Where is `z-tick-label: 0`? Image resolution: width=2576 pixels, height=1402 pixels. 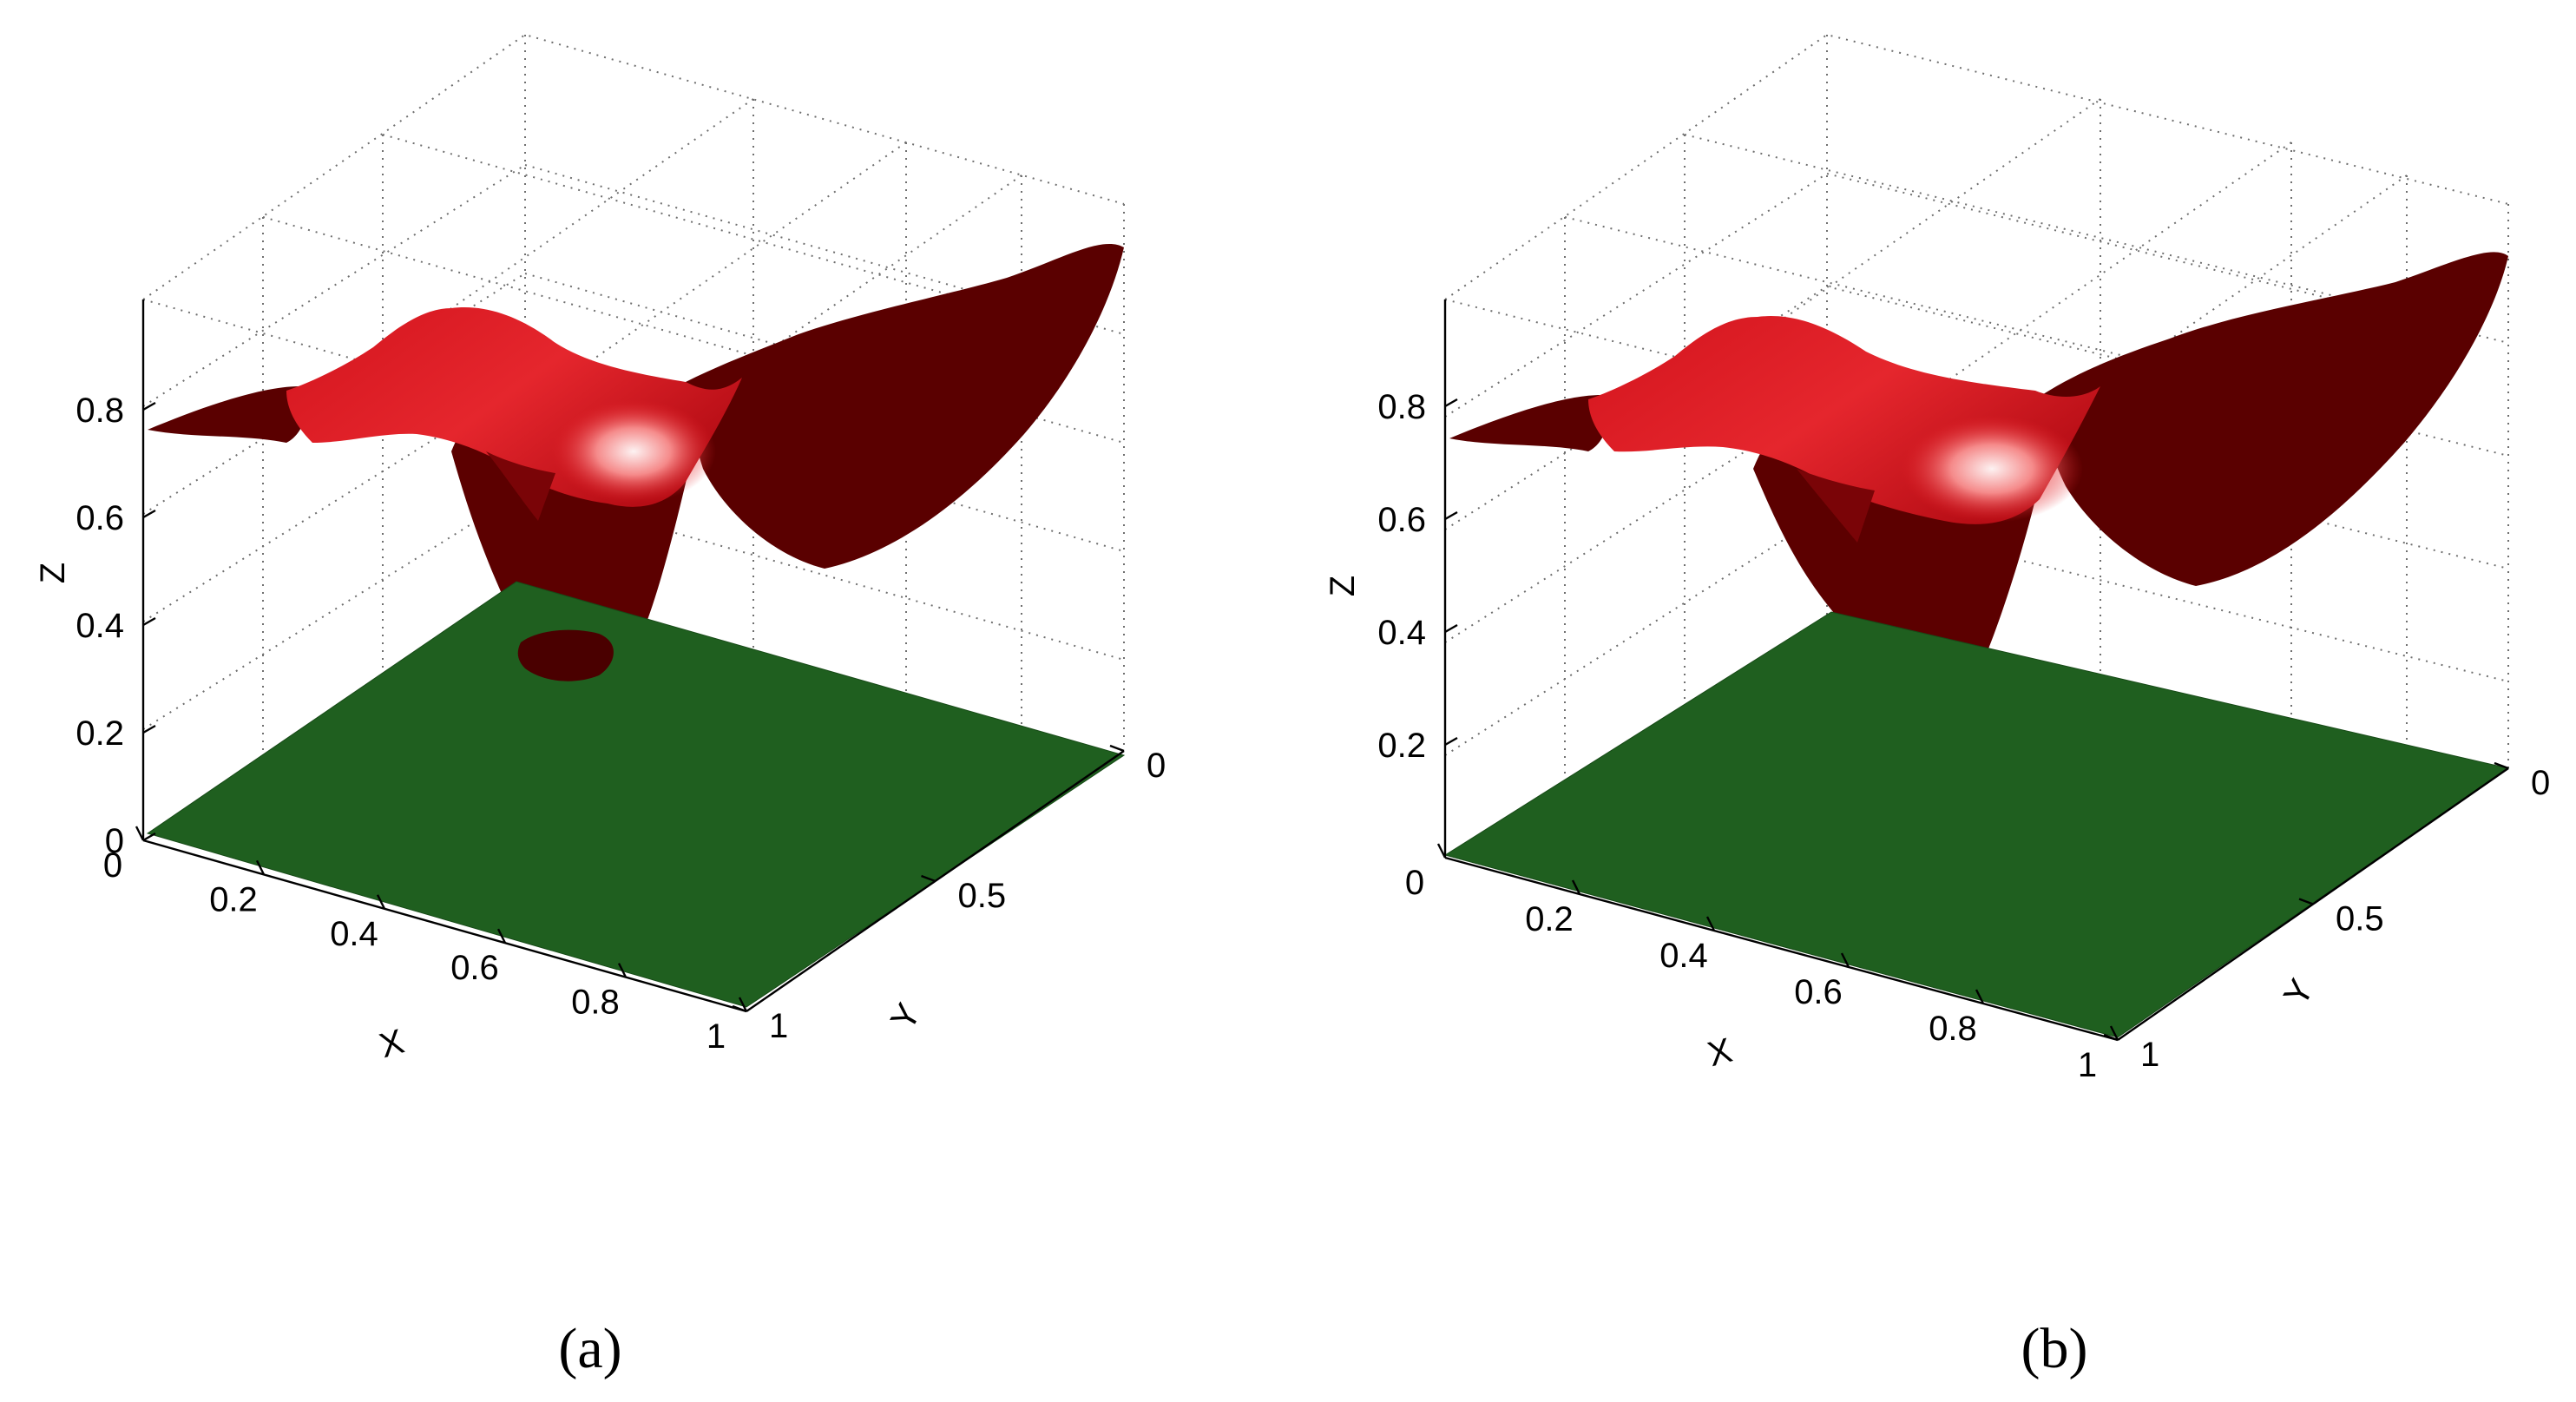 z-tick-label: 0 is located at coordinates (114, 841).